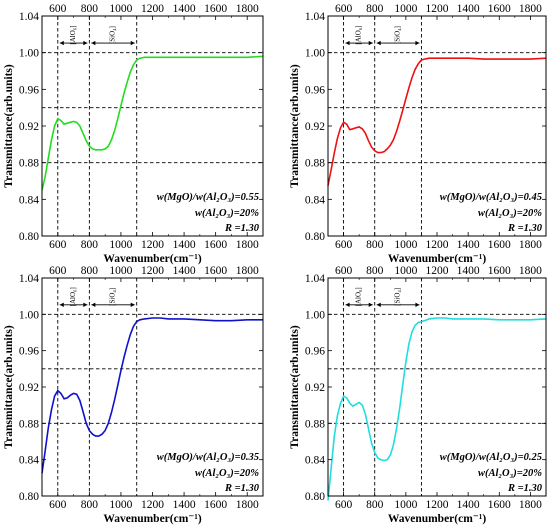 The image size is (550, 525). What do you see at coordinates (491, 197) in the screenshot?
I see `annotation-ratio: w(MgO)/w(Al₂O₃)=0.45` at bounding box center [491, 197].